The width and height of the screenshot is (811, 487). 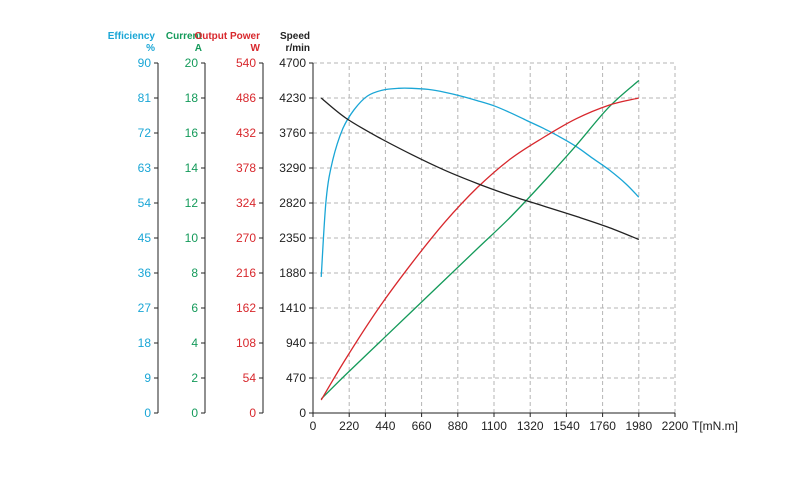 What do you see at coordinates (246, 273) in the screenshot?
I see `output_power-tick-label: 216` at bounding box center [246, 273].